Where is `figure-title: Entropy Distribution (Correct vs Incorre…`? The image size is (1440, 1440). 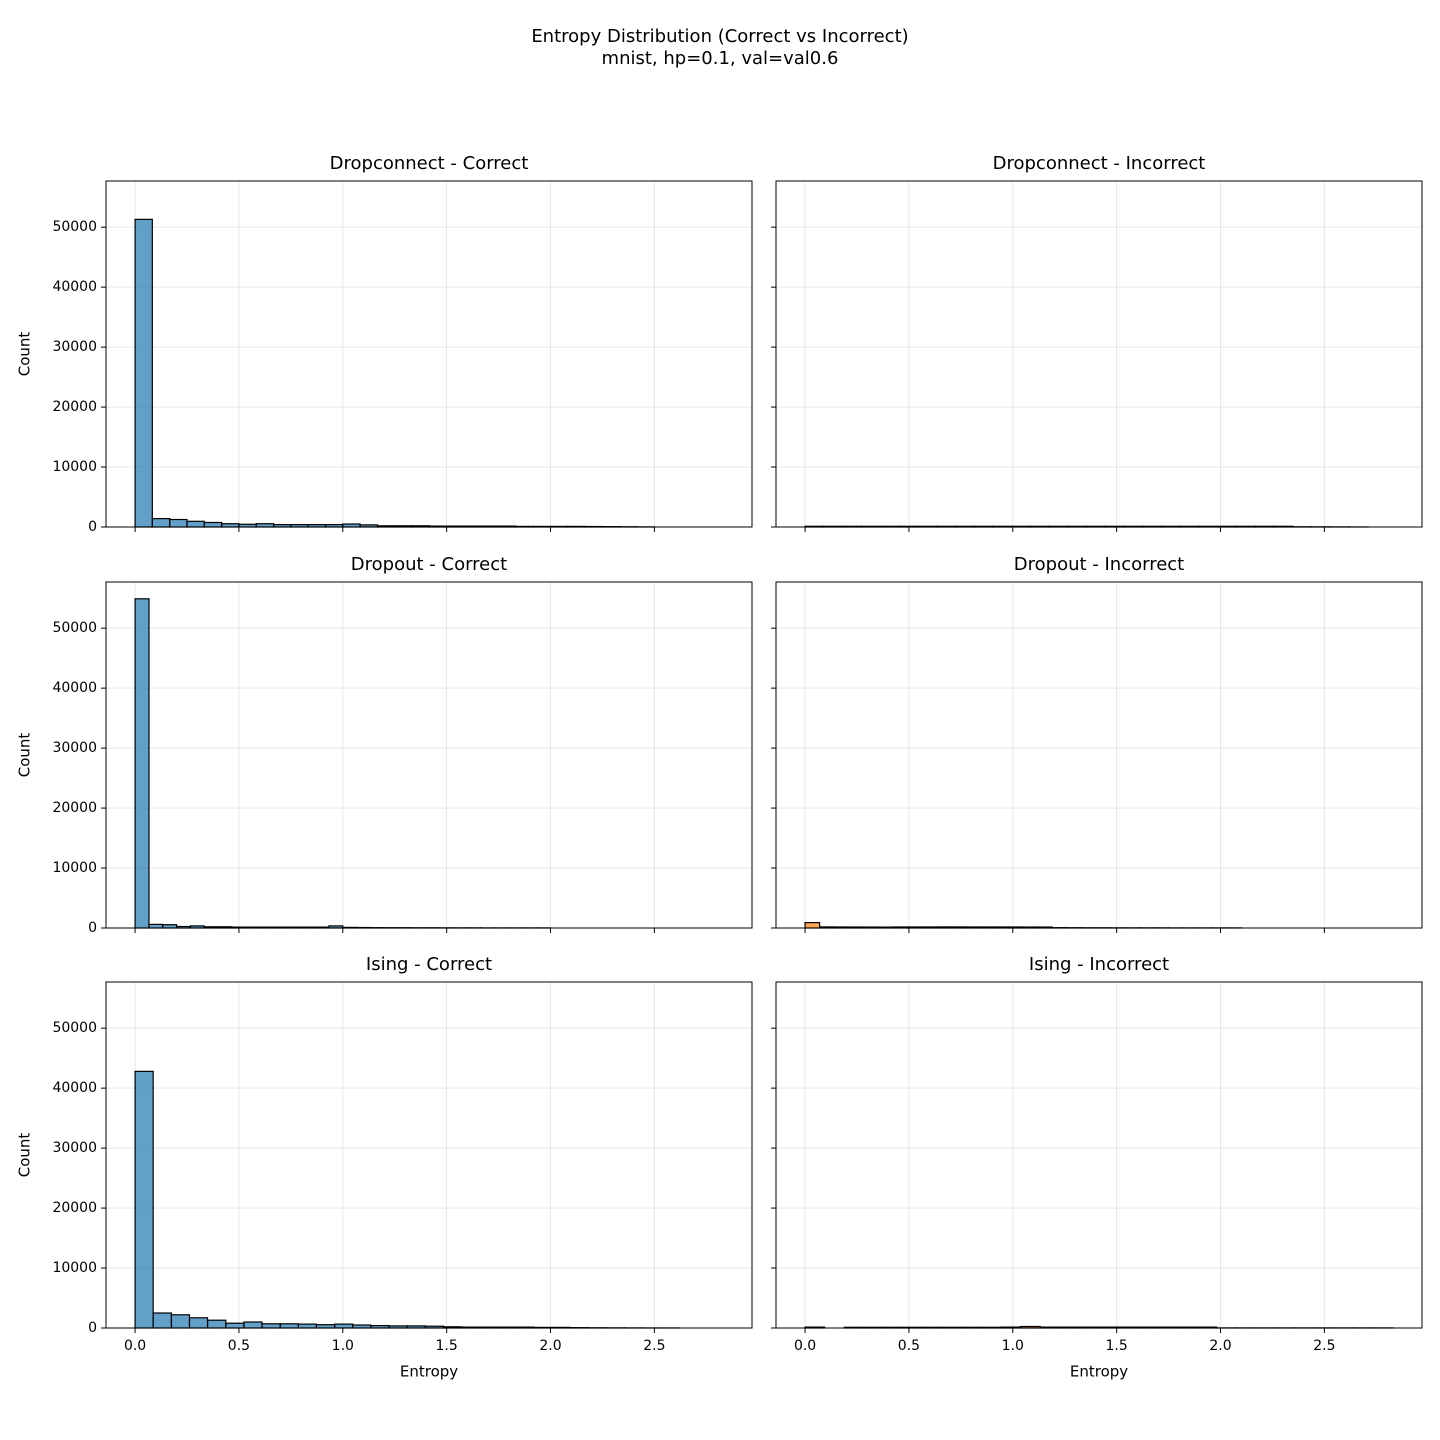
figure-title: Entropy Distribution (Correct vs Incorre… is located at coordinates (719, 36).